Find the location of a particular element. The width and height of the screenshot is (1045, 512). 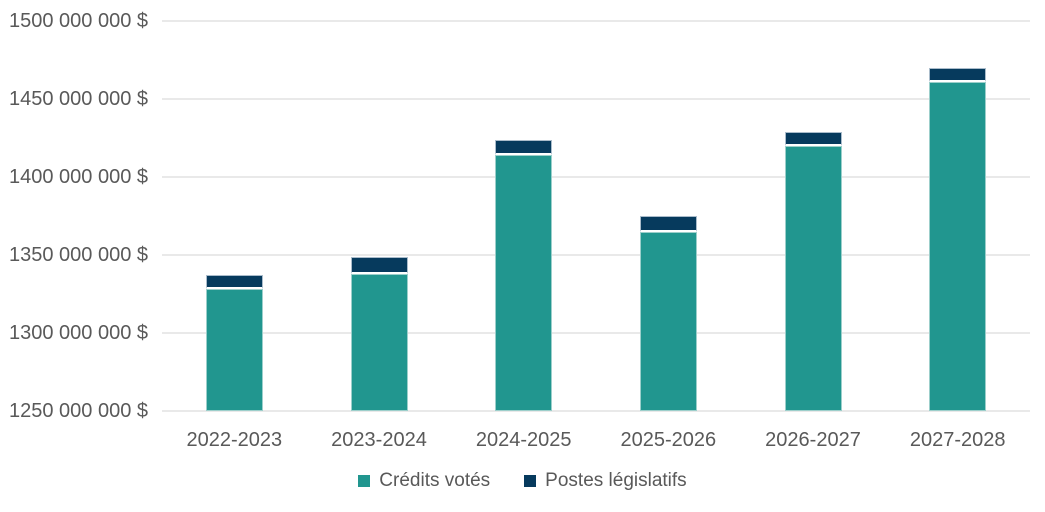

y-axis-tick-label: 1450 000 000 $ is located at coordinates (78, 99).